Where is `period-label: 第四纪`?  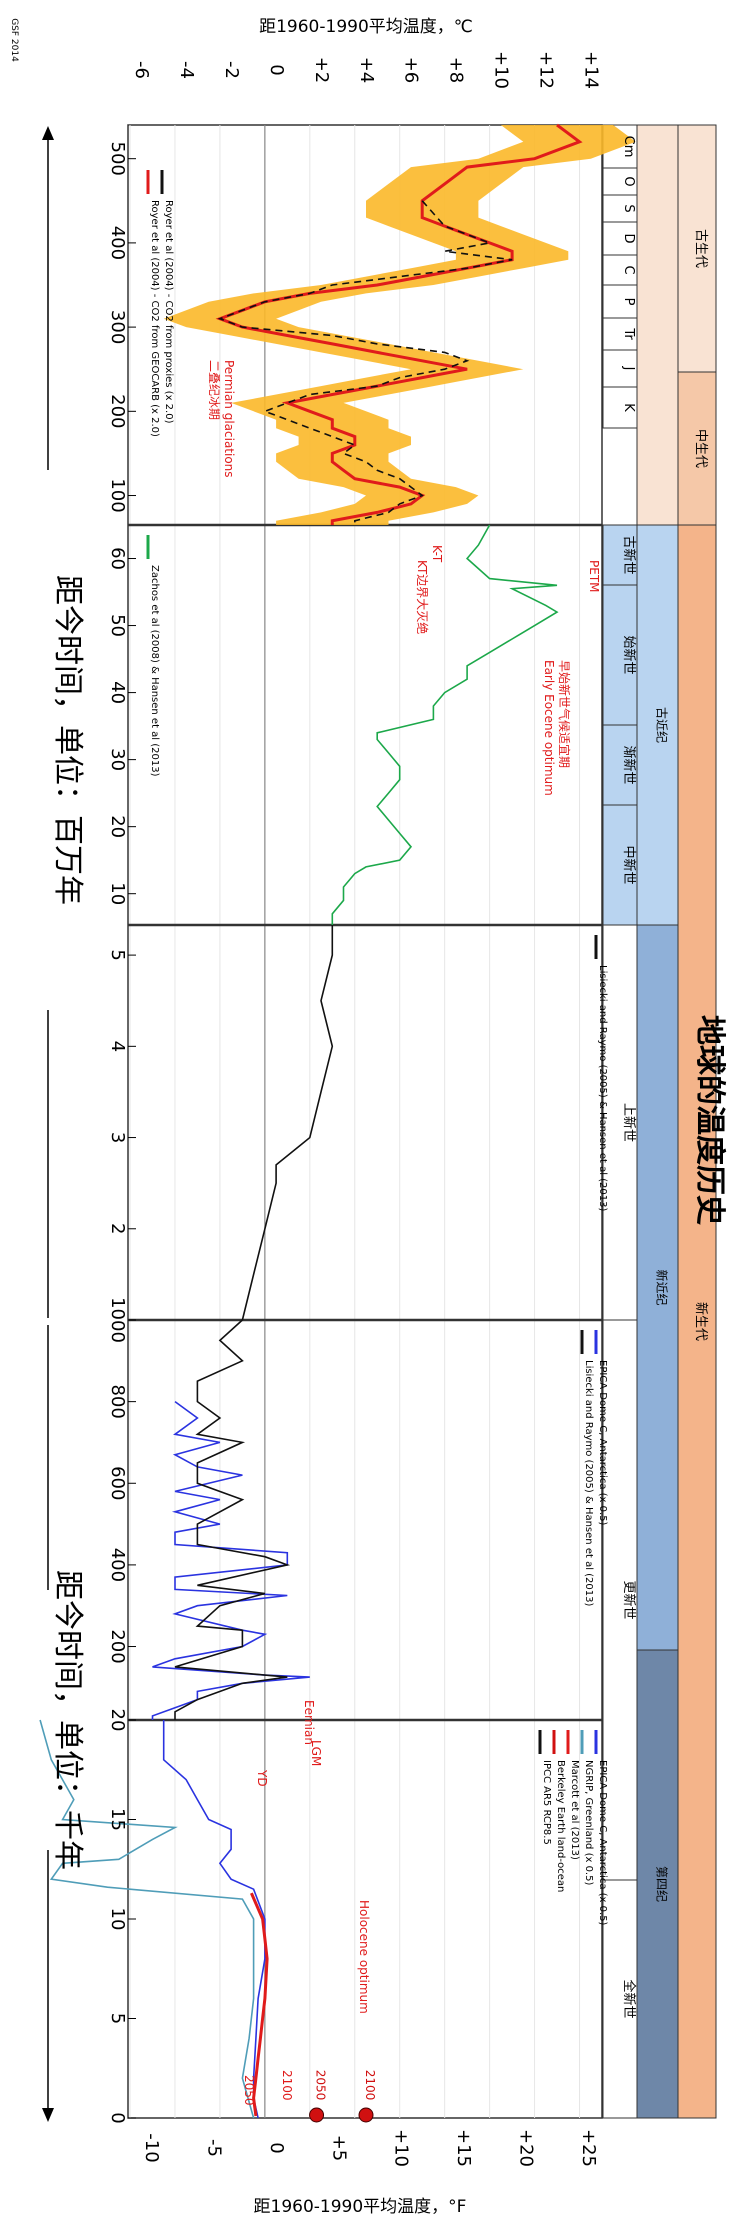 period-label: 第四纪 is located at coordinates (662, 1884).